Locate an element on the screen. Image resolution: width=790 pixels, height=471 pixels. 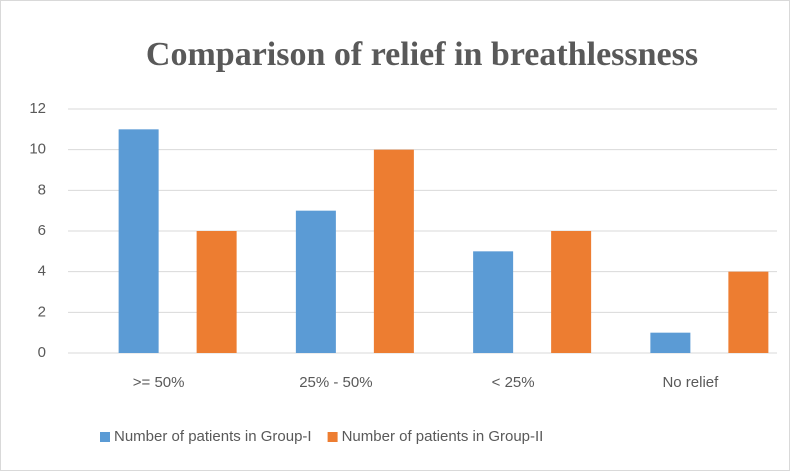
y-tick-label: 12 is located at coordinates (37, 108).